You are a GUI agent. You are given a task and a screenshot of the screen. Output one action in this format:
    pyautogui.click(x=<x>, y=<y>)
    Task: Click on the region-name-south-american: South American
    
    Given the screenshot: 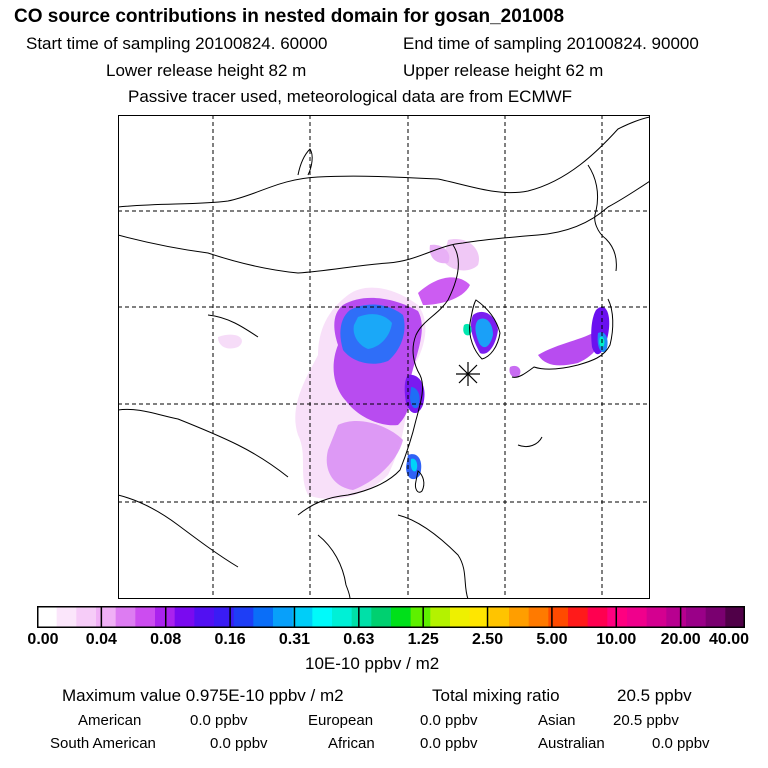 What is the action you would take?
    pyautogui.click(x=103, y=743)
    